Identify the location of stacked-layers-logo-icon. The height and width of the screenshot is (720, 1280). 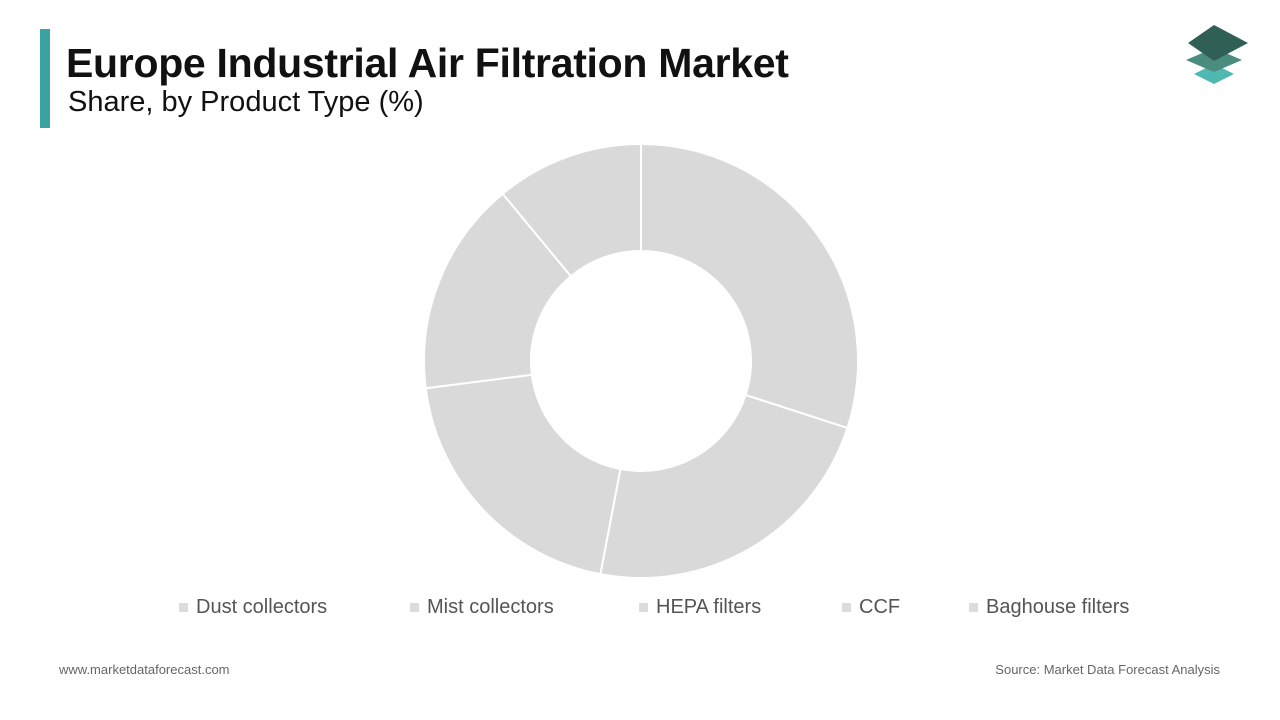
(1217, 54).